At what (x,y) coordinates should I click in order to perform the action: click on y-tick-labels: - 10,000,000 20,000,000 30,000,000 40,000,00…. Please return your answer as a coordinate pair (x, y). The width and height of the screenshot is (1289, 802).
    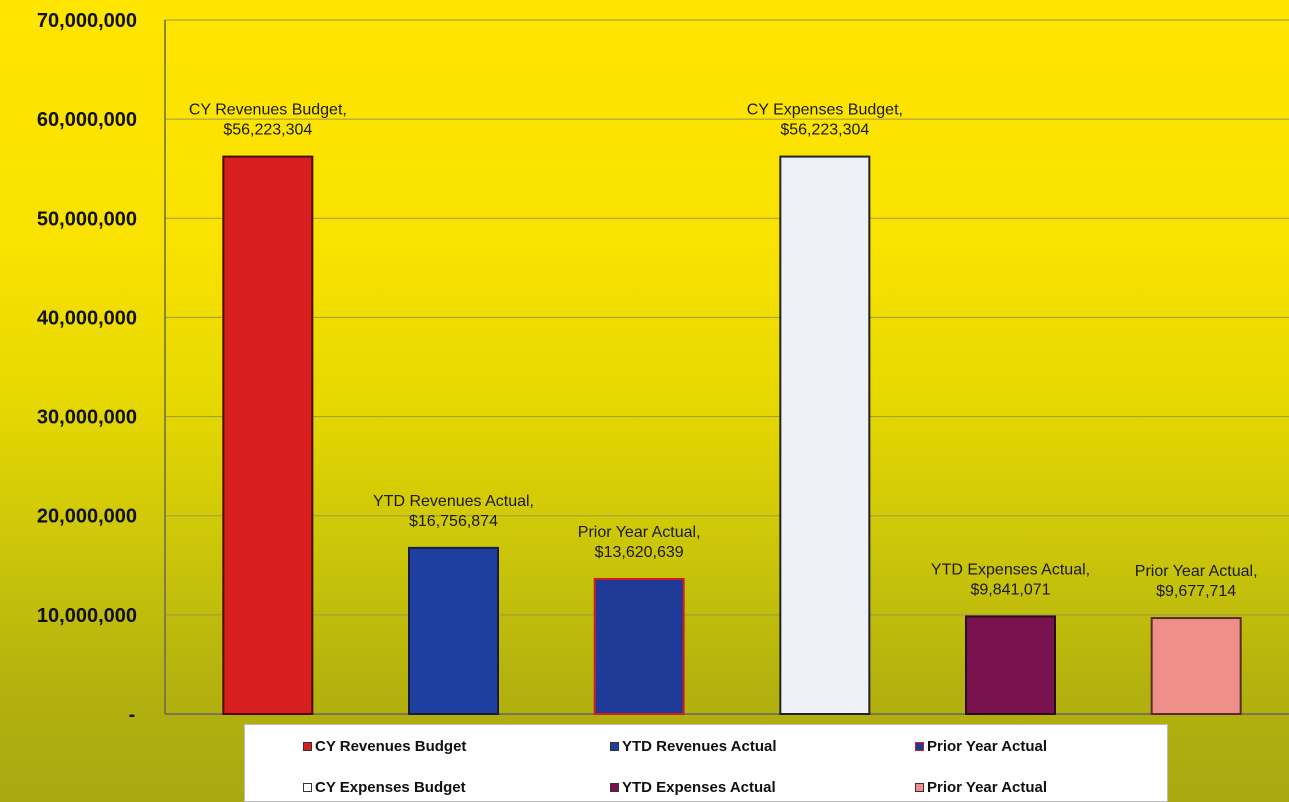
    Looking at the image, I should click on (87, 368).